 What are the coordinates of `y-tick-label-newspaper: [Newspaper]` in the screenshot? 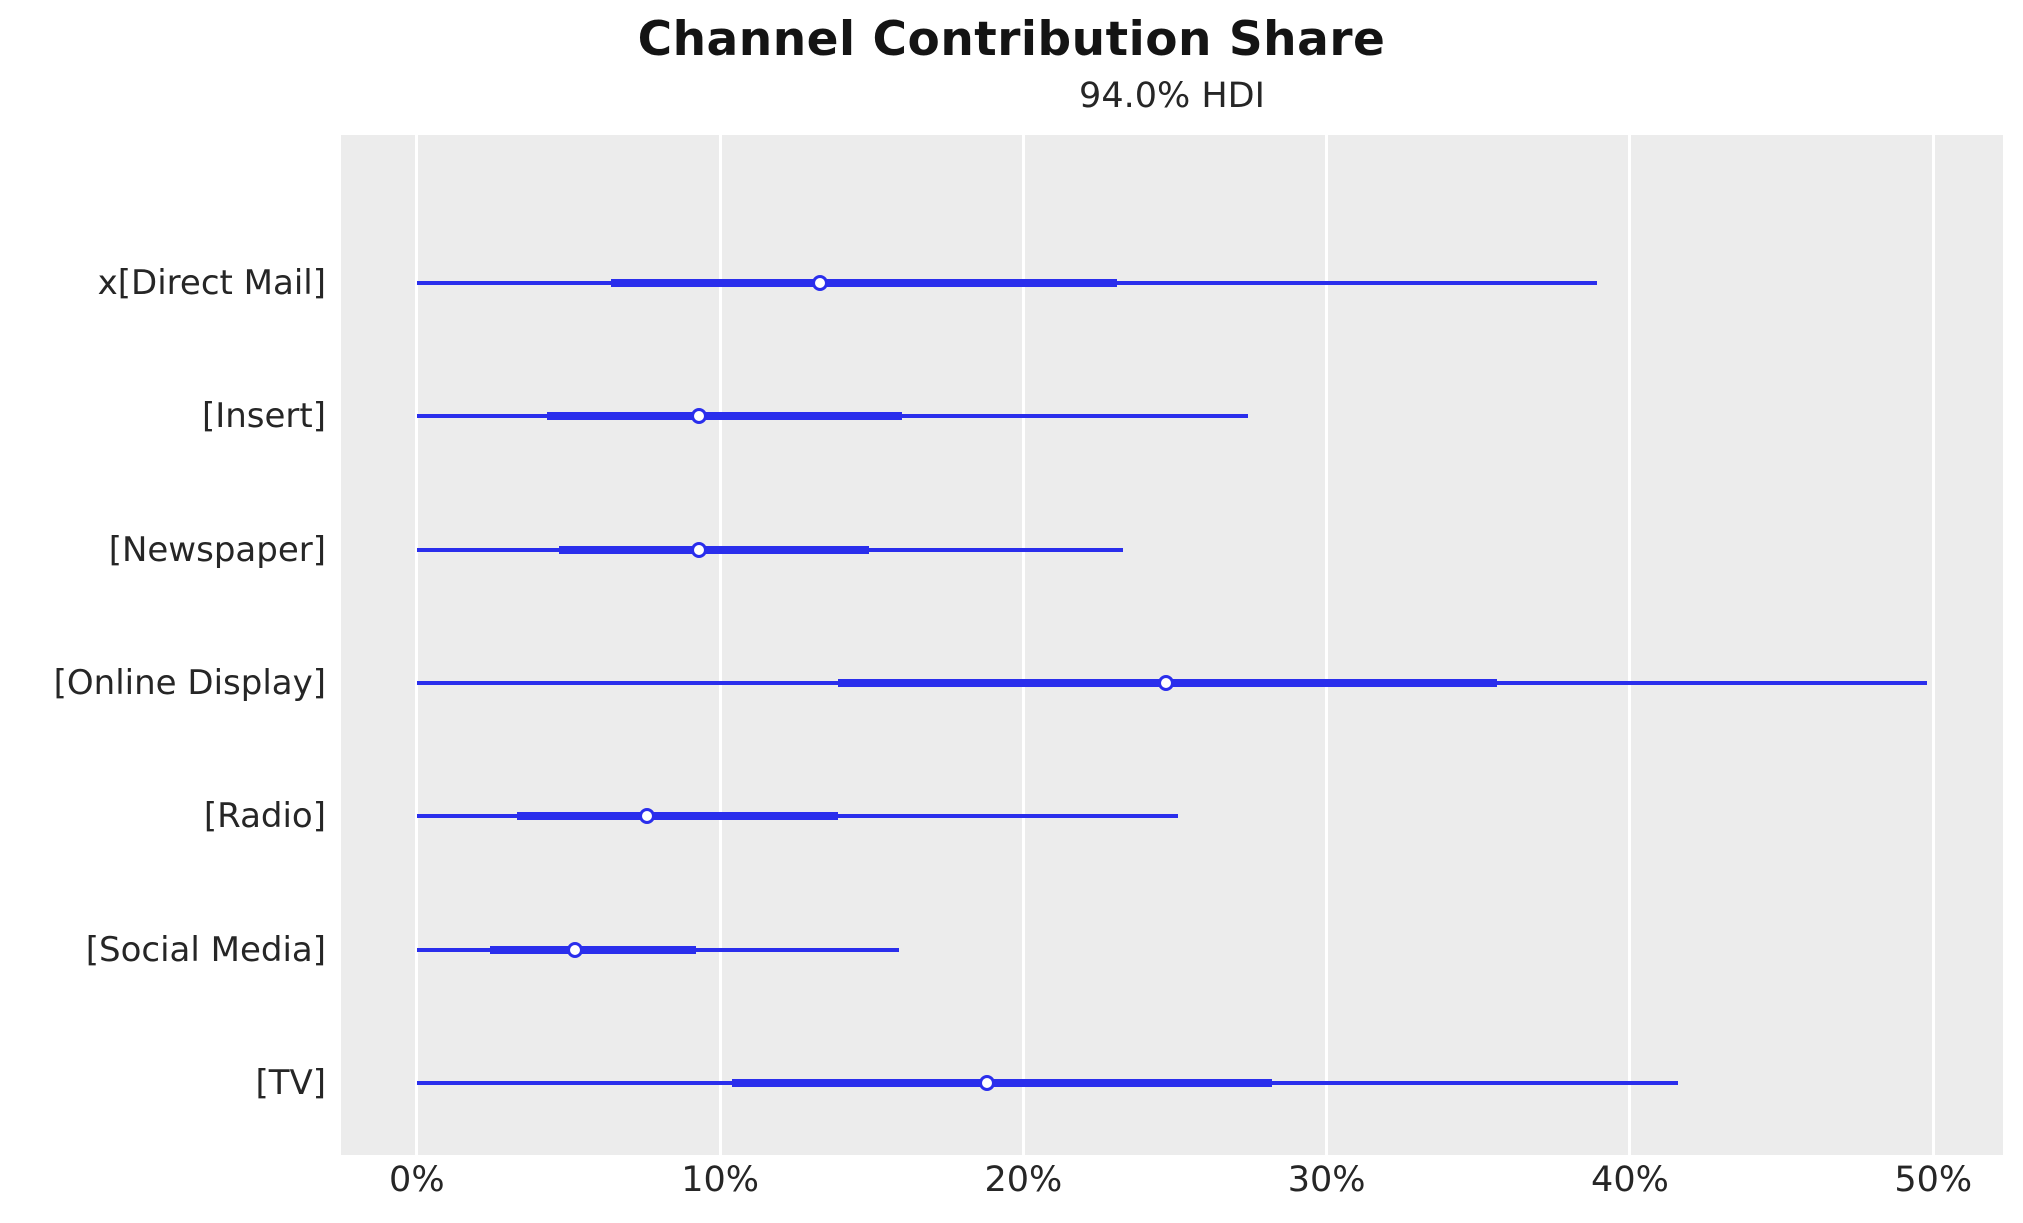 It's located at (217, 549).